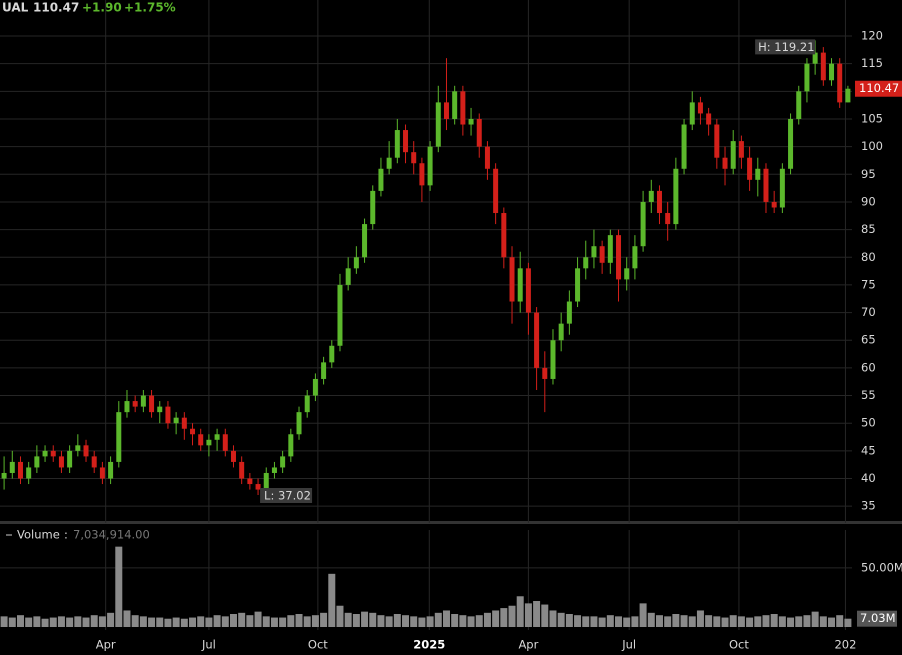 The width and height of the screenshot is (902, 655). I want to click on y-tick-label: 35, so click(868, 506).